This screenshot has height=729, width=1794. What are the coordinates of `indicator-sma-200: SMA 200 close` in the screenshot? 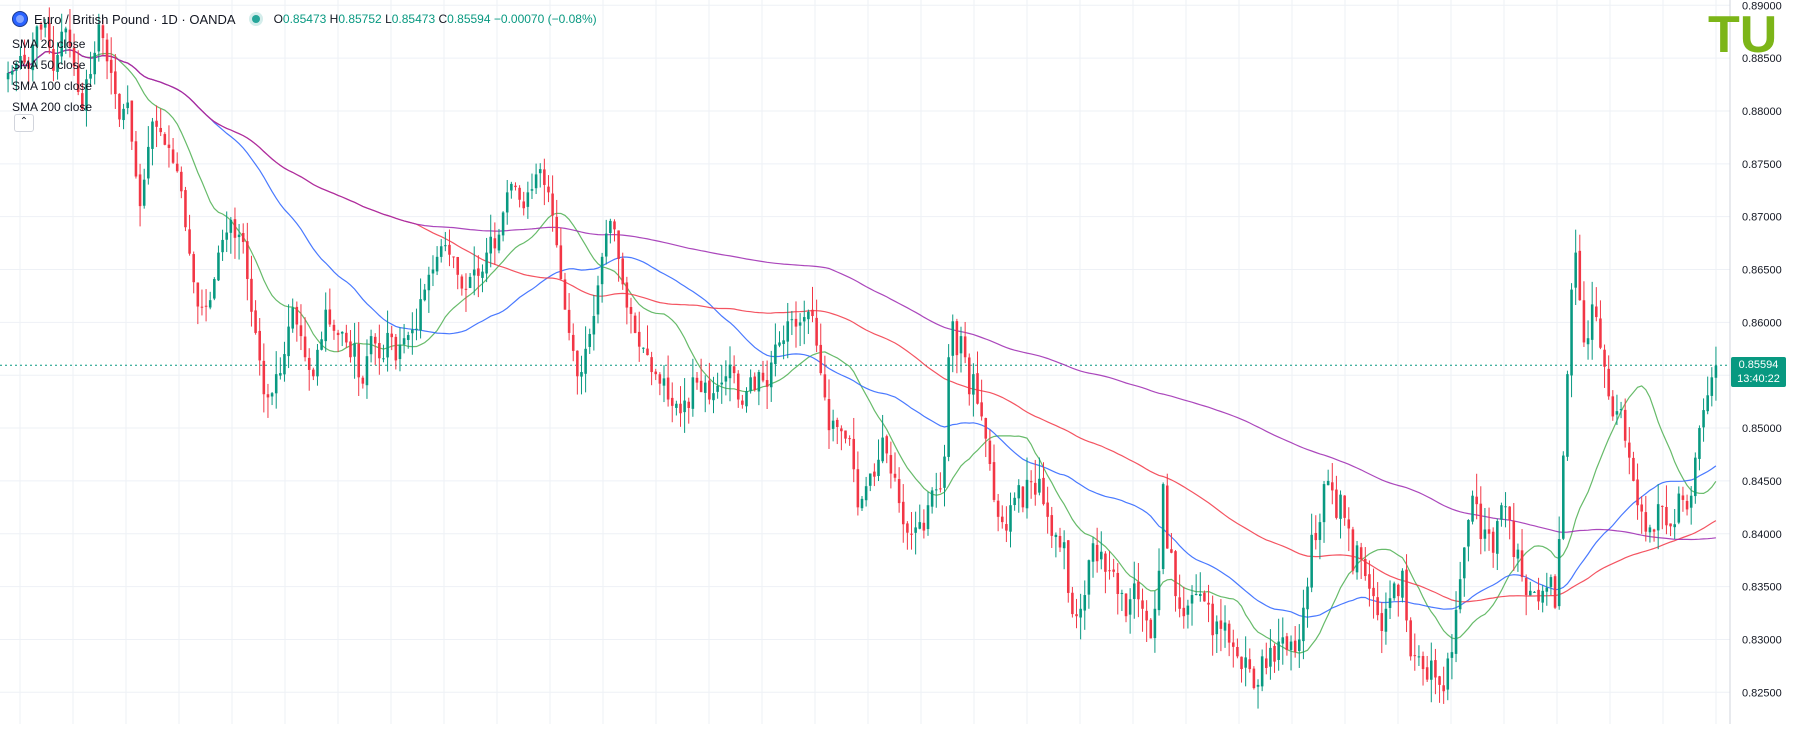 It's located at (52, 107).